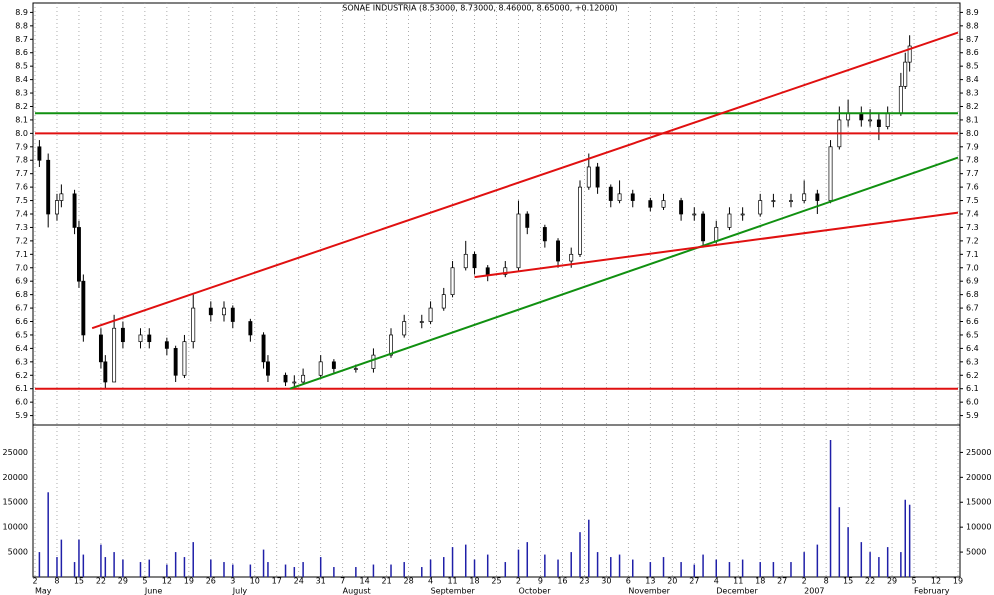 This screenshot has width=994, height=595. What do you see at coordinates (814, 591) in the screenshot?
I see `month-label: 2007` at bounding box center [814, 591].